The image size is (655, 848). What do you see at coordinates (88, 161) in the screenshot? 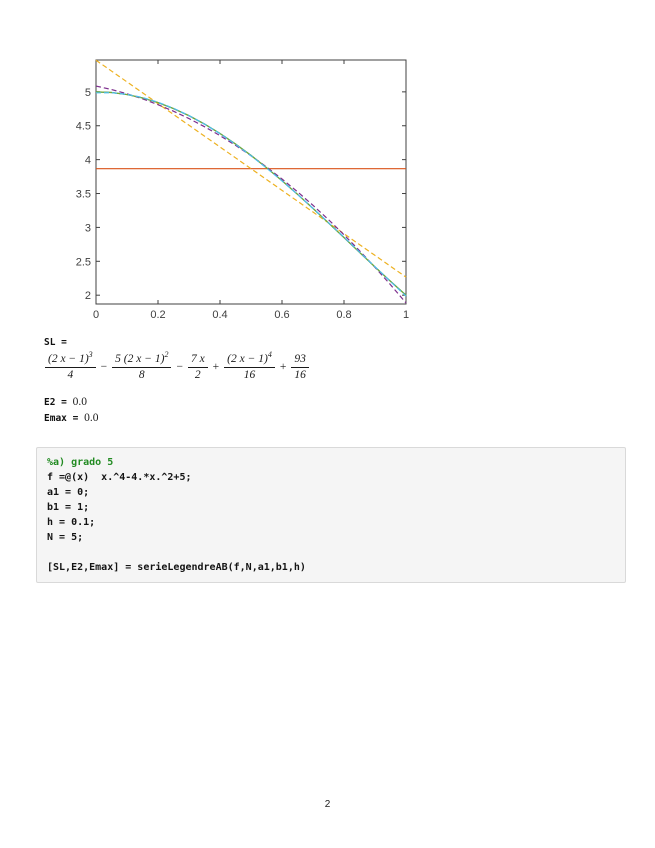
I see `y-tick-label: 4` at bounding box center [88, 161].